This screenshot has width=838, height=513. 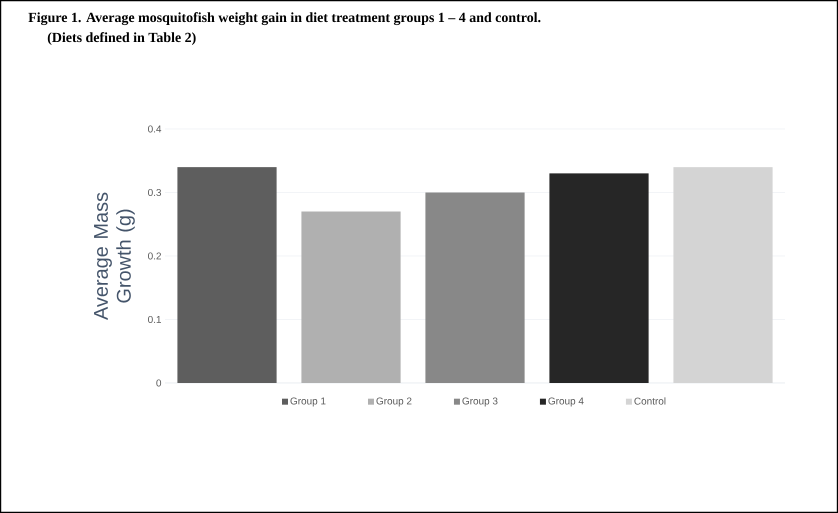 I want to click on y-axis-title: Average Mass Growth (g), so click(x=114, y=256).